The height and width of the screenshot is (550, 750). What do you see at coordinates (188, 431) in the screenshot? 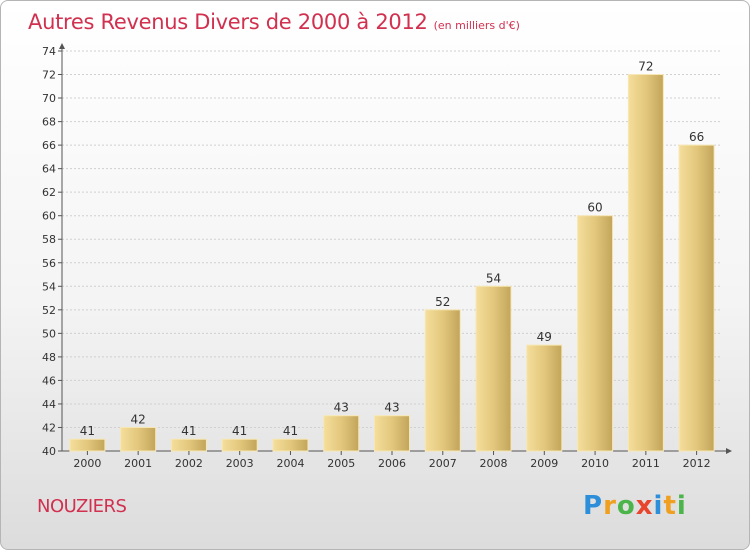
I see `data-label-2002: 41` at bounding box center [188, 431].